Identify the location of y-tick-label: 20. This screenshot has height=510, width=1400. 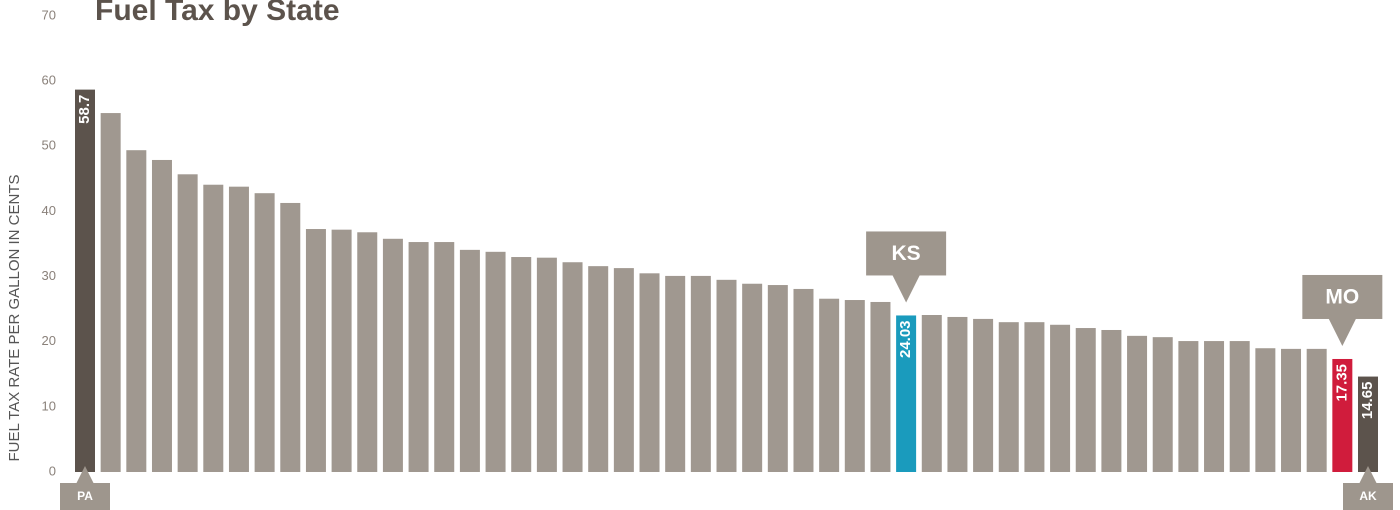
(49, 340).